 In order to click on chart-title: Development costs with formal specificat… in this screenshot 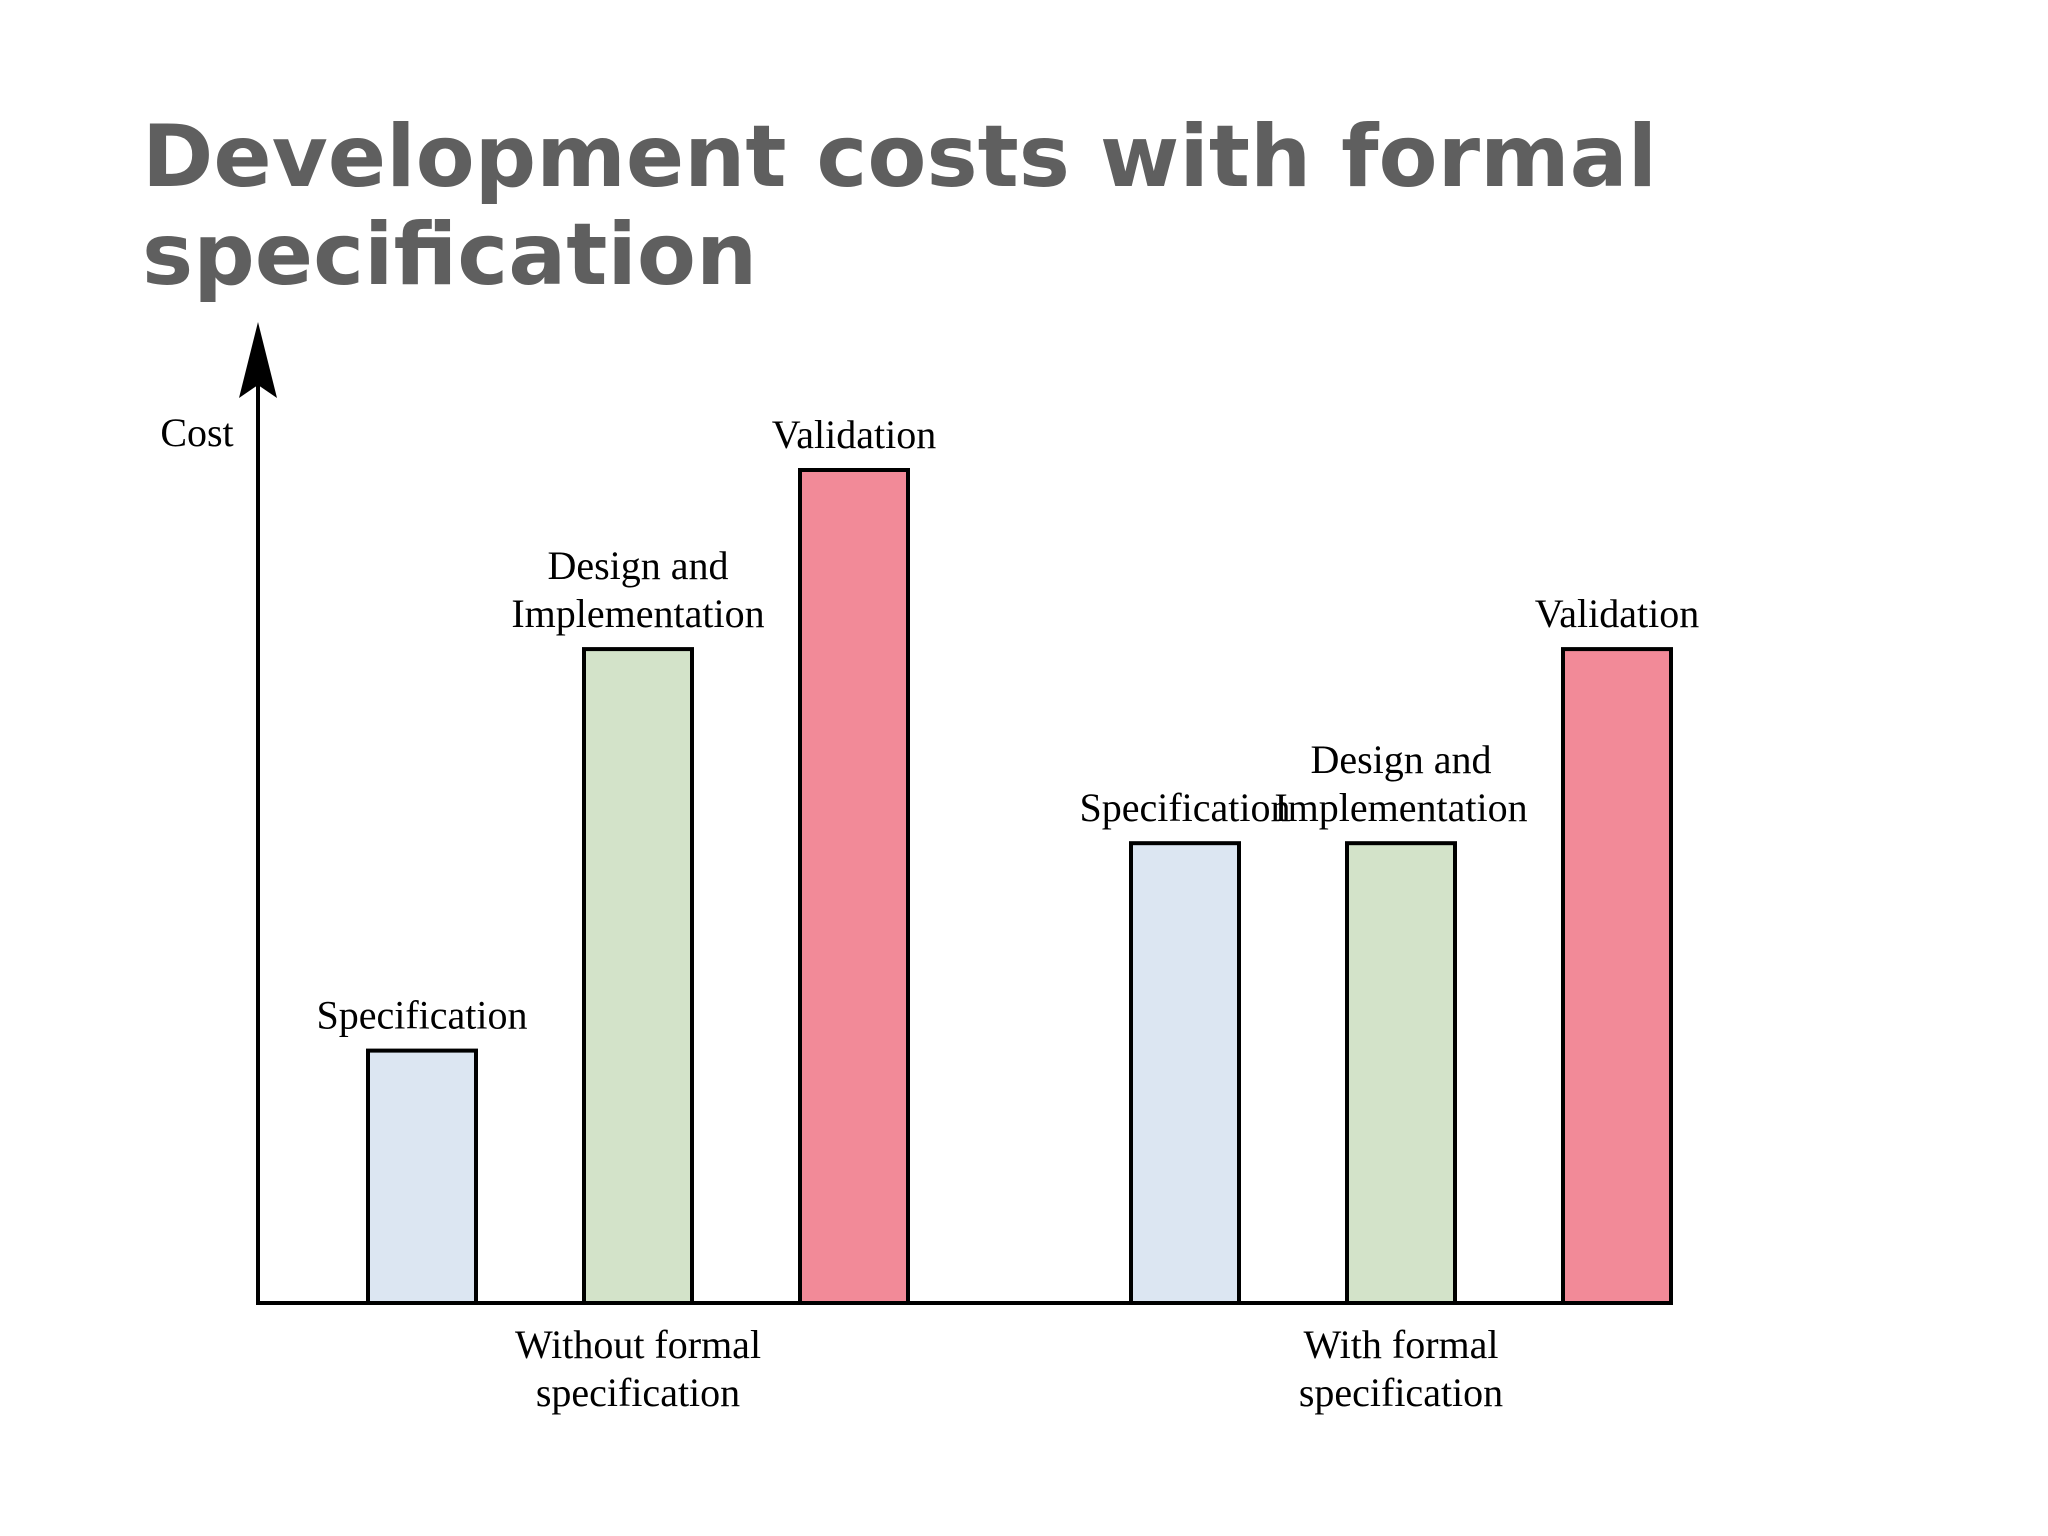, I will do `click(992, 206)`.